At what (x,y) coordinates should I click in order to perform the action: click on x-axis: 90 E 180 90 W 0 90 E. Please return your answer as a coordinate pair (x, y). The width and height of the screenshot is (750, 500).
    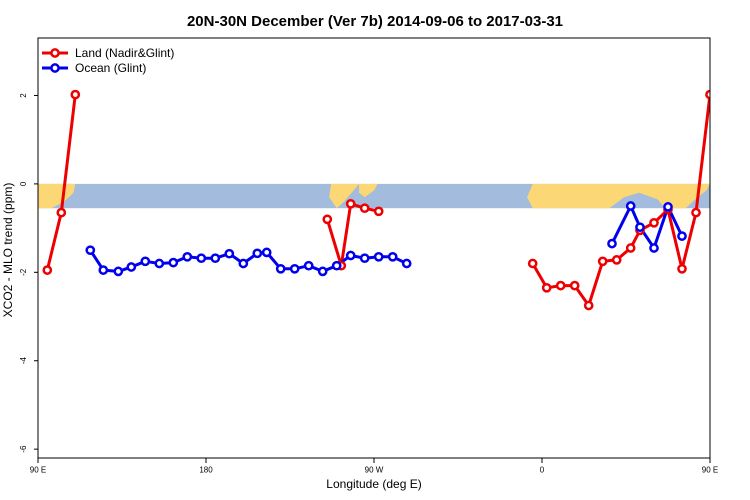
    Looking at the image, I should click on (374, 466).